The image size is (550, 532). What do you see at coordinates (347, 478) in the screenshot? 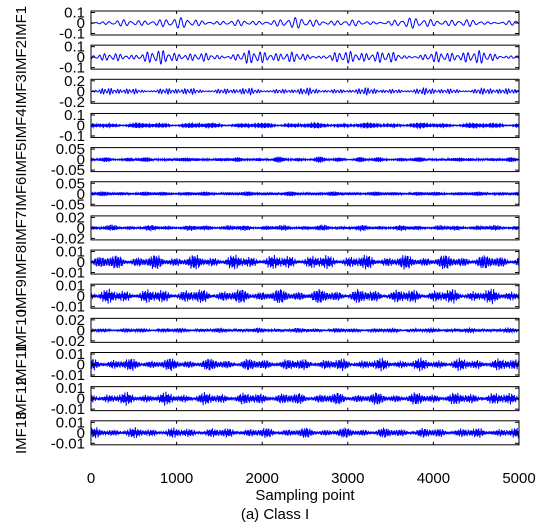
I see `x-tick-label: 3000` at bounding box center [347, 478].